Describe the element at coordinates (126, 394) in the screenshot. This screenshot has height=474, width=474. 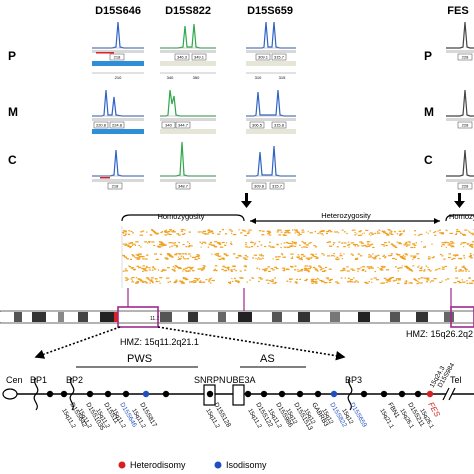
I see `locus-dot` at that location.